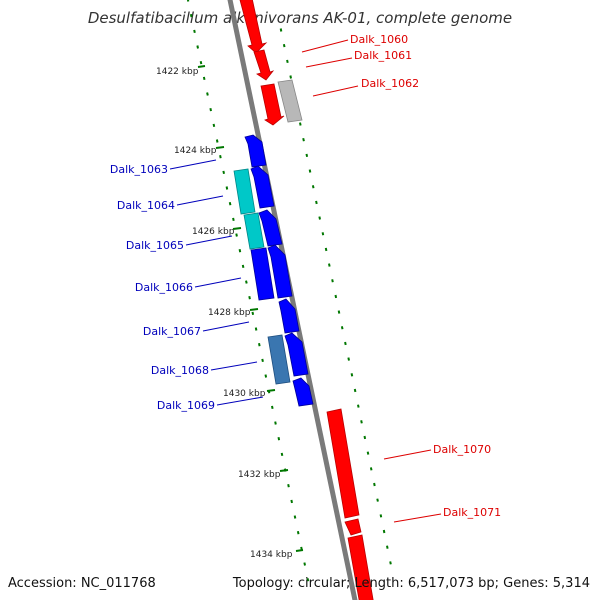  I want to click on label-dalk-1061: Dalk_1061, so click(383, 55).